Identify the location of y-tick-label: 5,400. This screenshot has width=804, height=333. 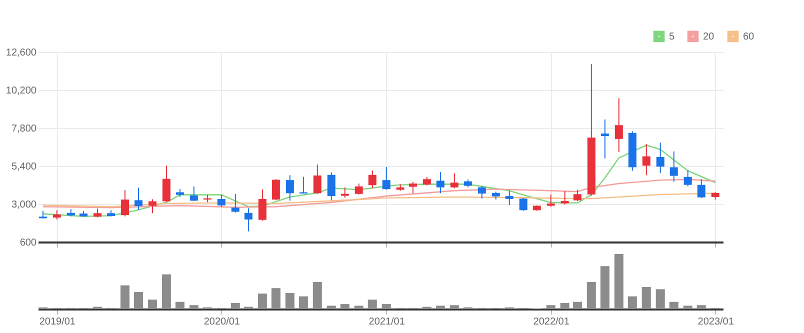
(24, 167).